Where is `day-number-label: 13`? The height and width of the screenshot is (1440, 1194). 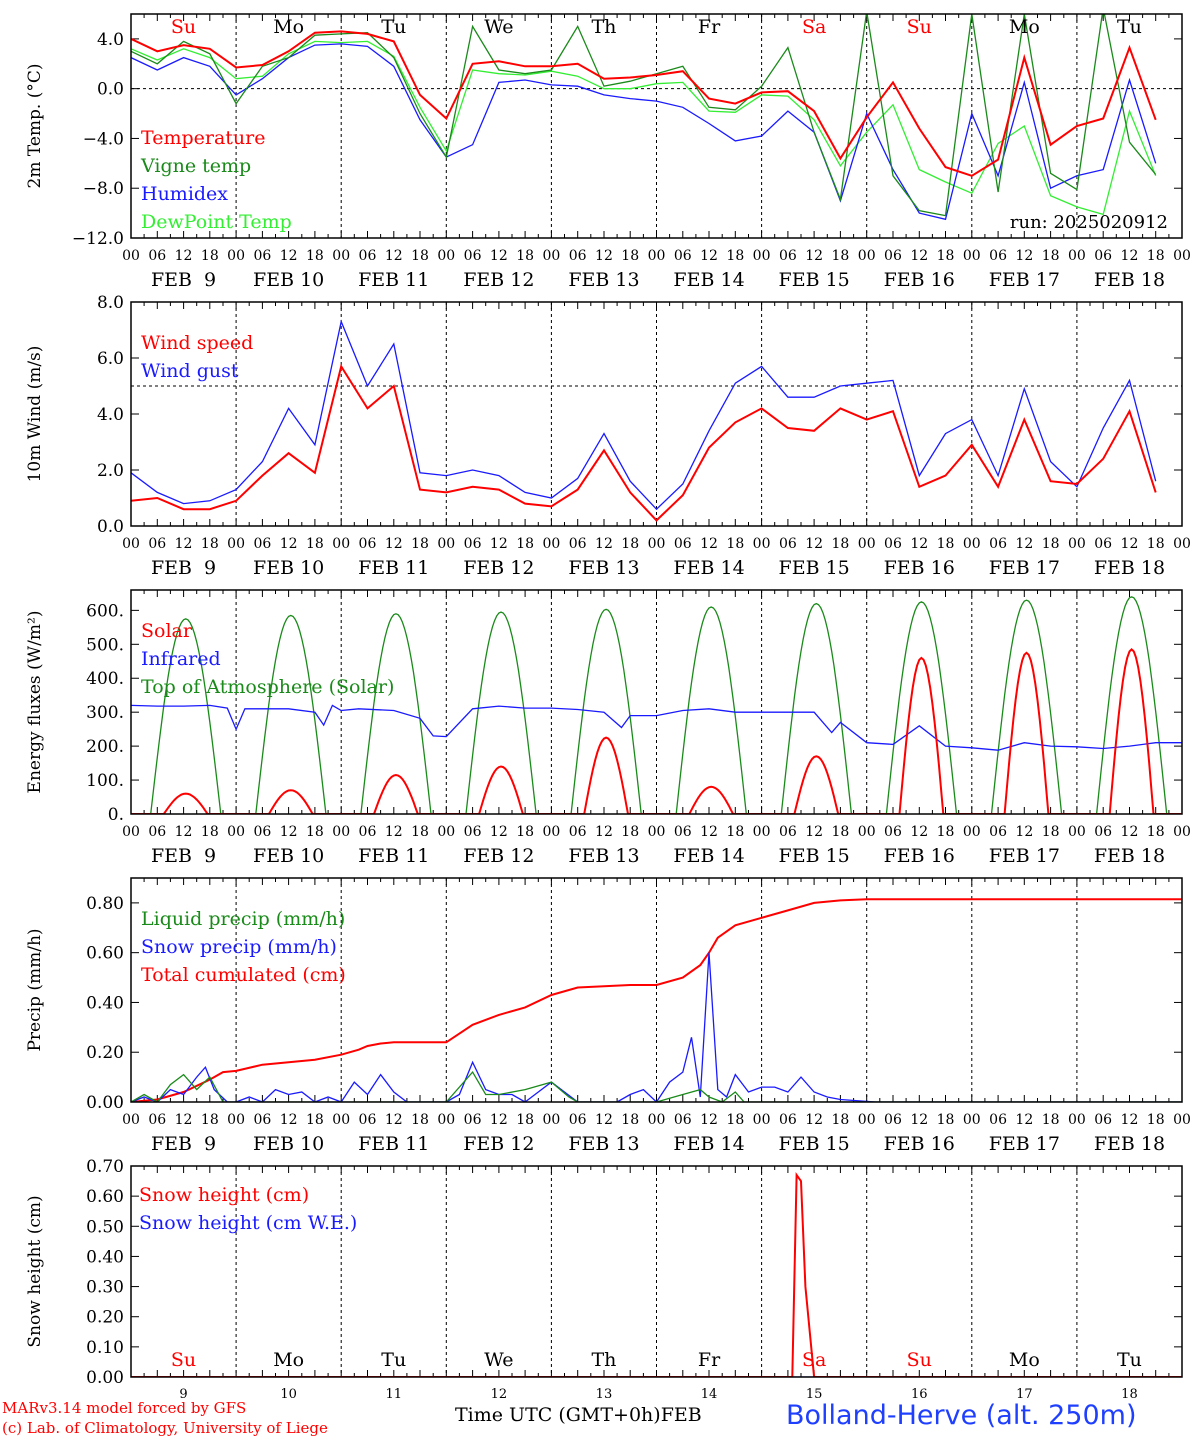 day-number-label: 13 is located at coordinates (604, 1394).